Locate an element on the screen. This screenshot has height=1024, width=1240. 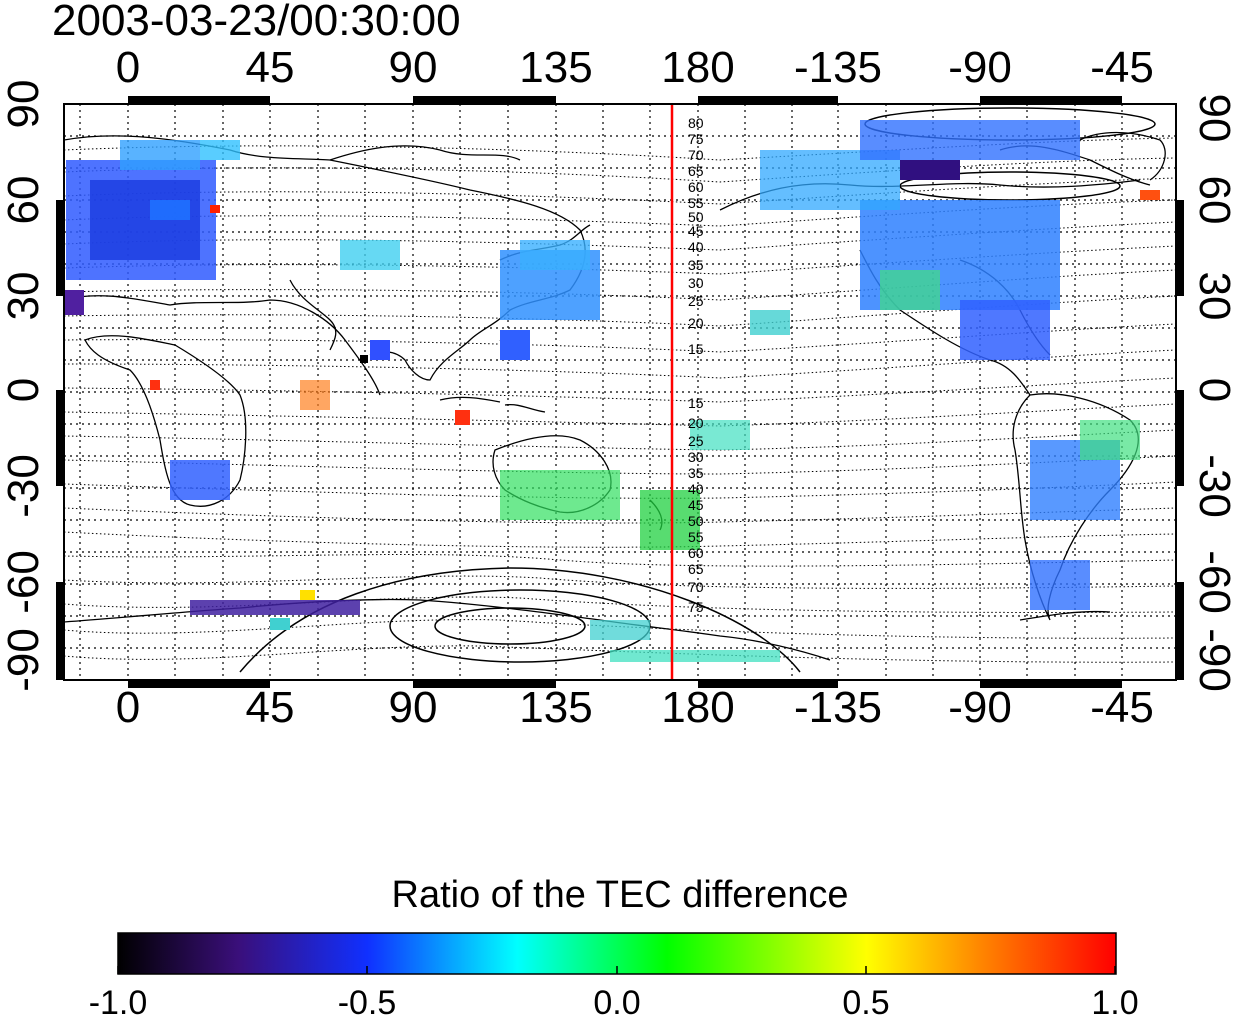
lon-tick-label-bottom: 135 is located at coordinates (556, 707).